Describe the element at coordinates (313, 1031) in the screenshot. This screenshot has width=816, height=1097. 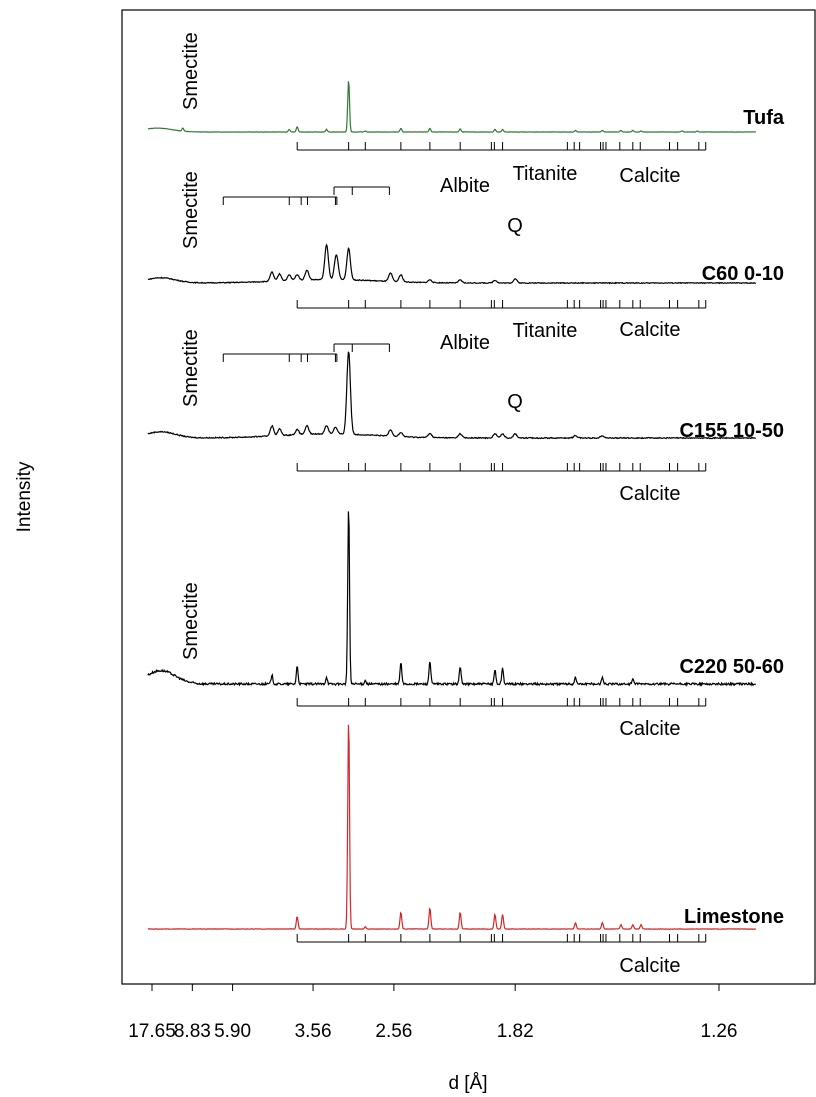
I see `x-tick-label: 3.56` at that location.